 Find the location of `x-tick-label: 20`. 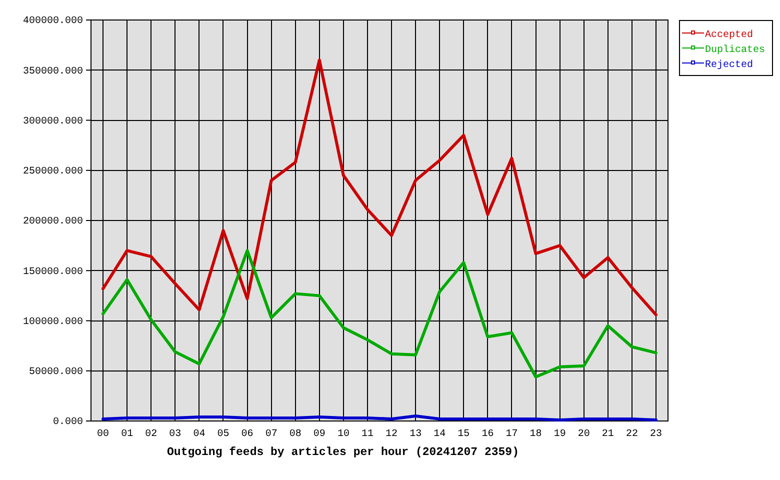

x-tick-label: 20 is located at coordinates (584, 434).